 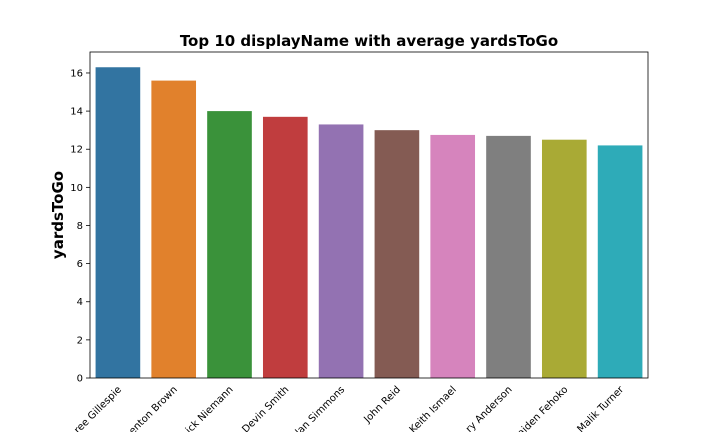 What do you see at coordinates (76, 150) in the screenshot?
I see `y-tick-label: 12` at bounding box center [76, 150].